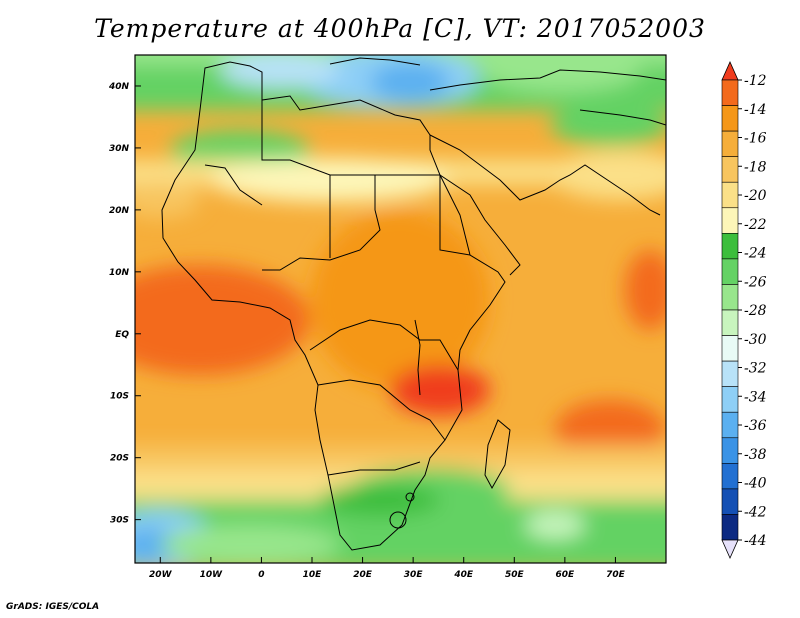 This screenshot has width=800, height=618. I want to click on colorbar-level-label: -32, so click(755, 369).